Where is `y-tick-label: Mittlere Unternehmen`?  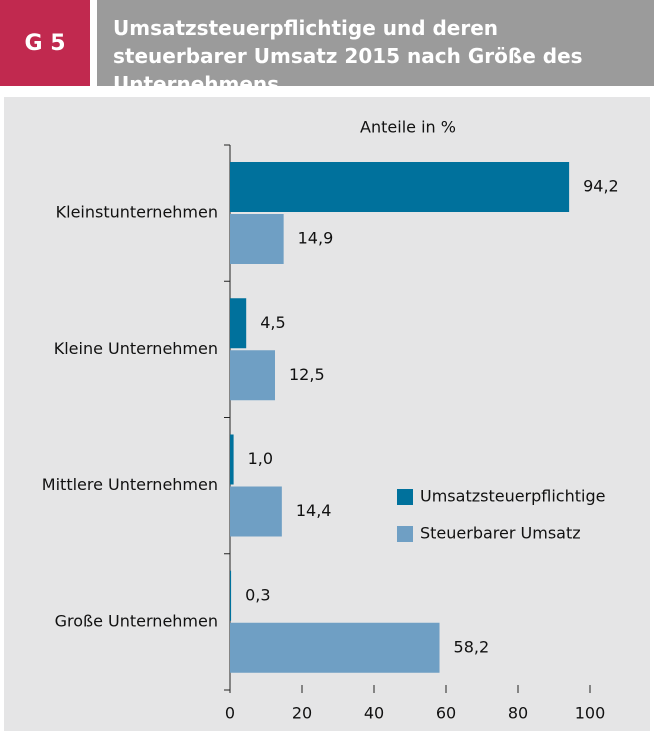
y-tick-label: Mittlere Unternehmen is located at coordinates (130, 484).